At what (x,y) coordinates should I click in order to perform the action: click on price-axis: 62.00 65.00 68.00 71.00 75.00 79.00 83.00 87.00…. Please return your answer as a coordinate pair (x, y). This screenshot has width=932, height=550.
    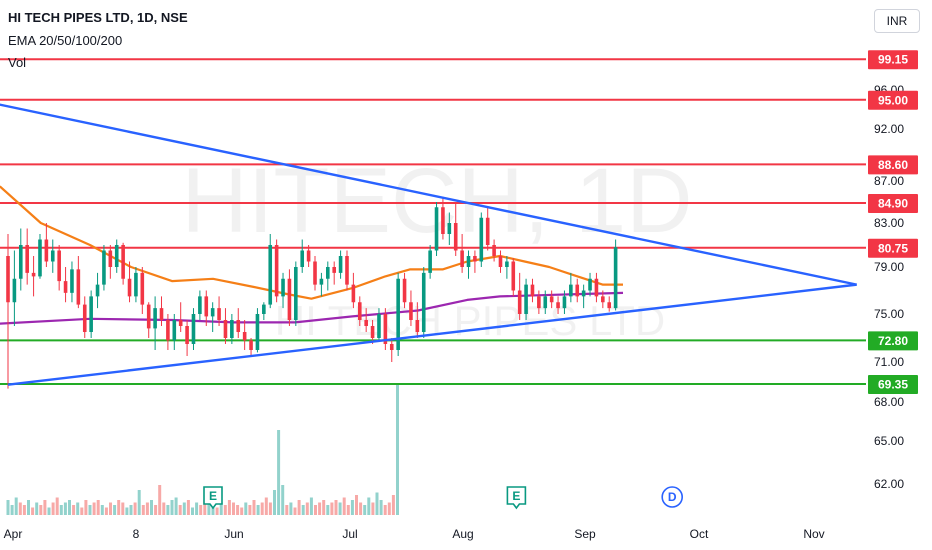
    Looking at the image, I should click on (889, 287).